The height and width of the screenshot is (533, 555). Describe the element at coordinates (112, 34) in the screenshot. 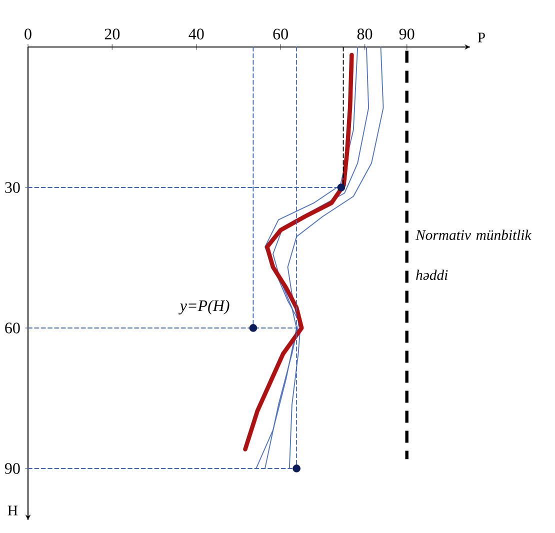

I see `x-tick-label: 20` at that location.